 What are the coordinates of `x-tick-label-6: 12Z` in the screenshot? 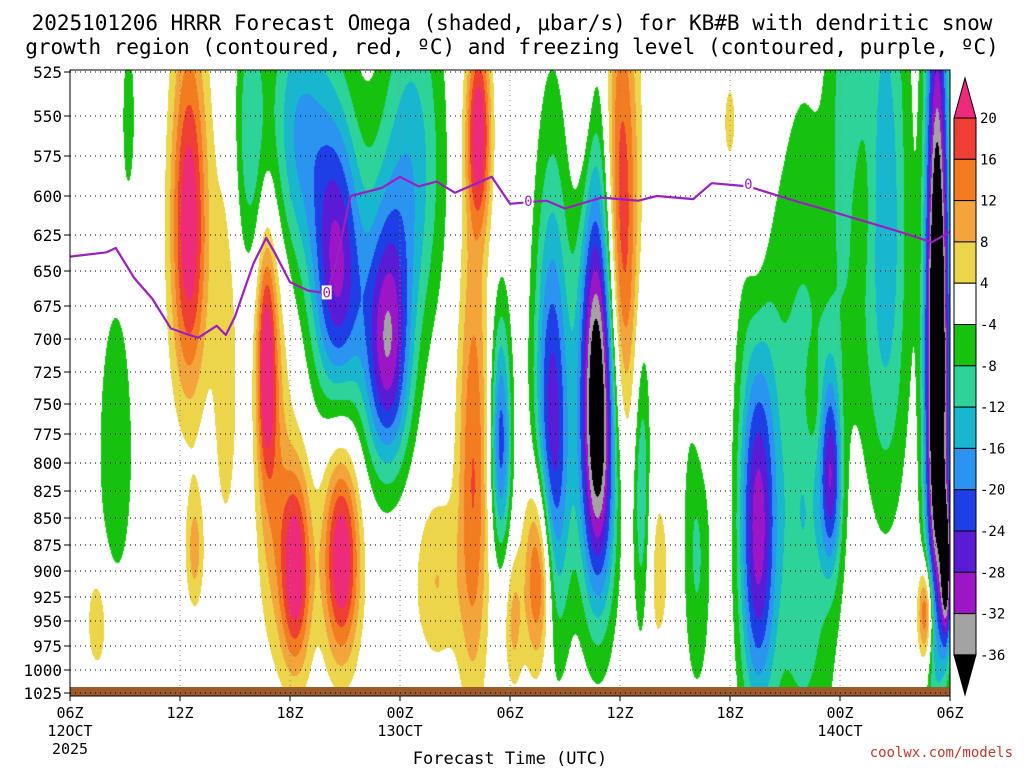 It's located at (179, 713).